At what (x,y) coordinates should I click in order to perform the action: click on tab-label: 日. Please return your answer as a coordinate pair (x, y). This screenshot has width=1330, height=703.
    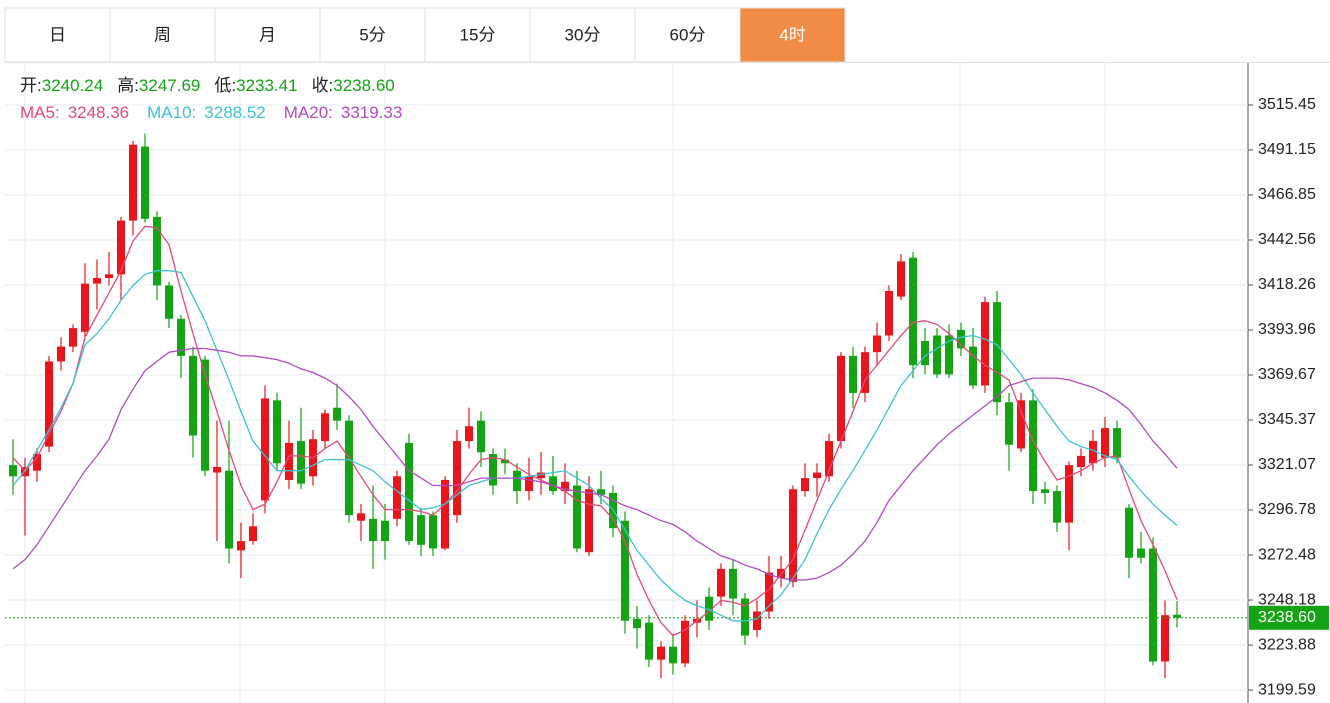
    Looking at the image, I should click on (57, 34).